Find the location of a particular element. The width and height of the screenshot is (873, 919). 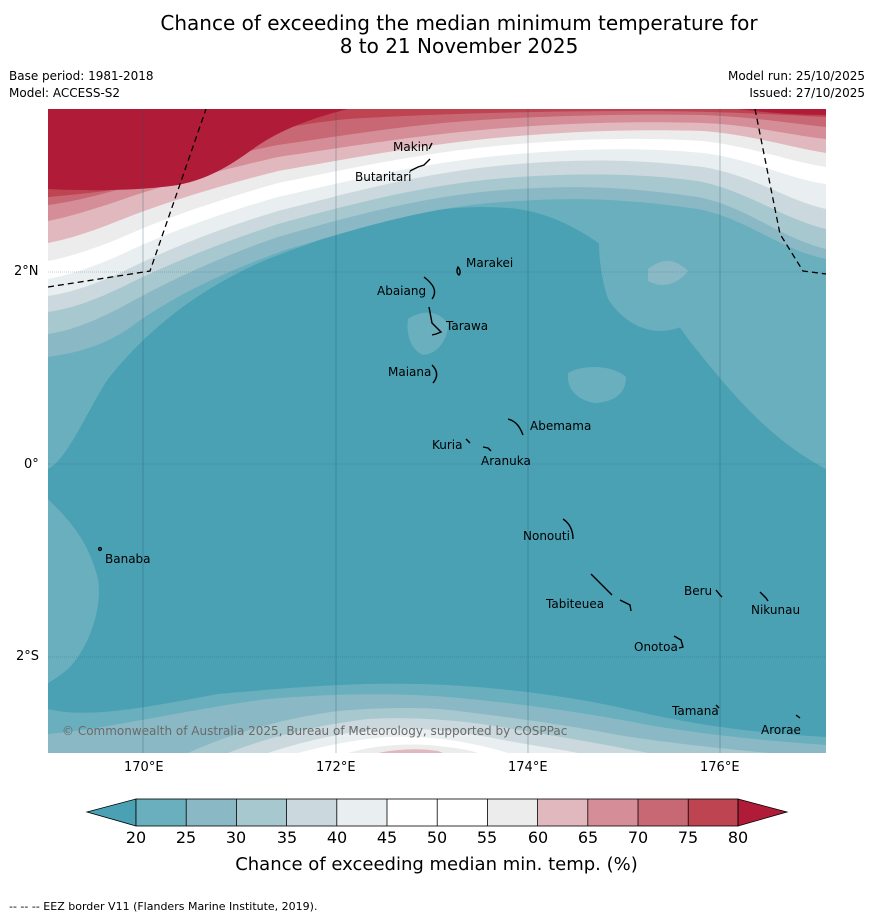

colorbar is located at coordinates (437, 812).